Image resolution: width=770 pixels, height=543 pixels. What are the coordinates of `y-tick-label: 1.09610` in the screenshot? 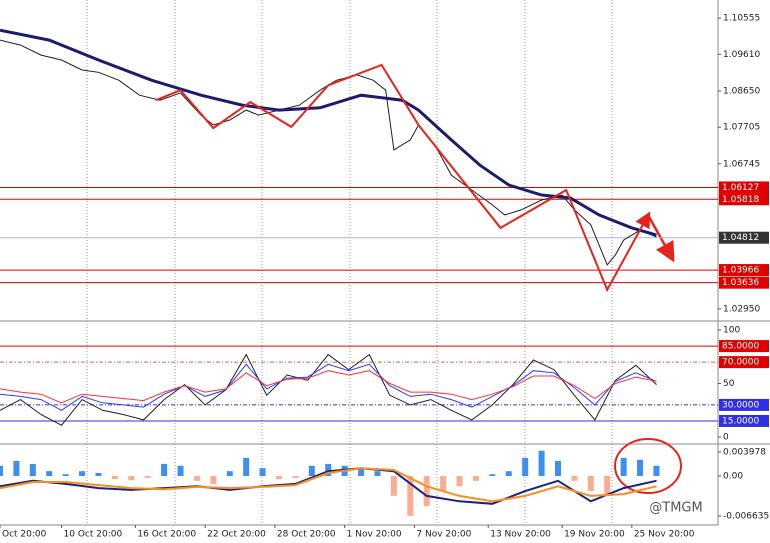 It's located at (741, 55).